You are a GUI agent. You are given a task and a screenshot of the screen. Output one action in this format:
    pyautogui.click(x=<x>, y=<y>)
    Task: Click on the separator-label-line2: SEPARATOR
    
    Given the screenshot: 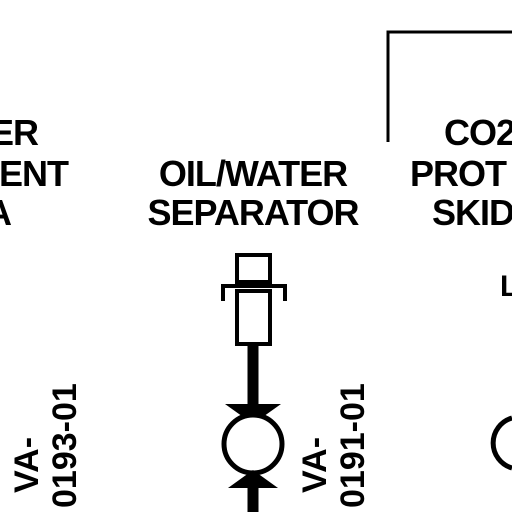 What is the action you would take?
    pyautogui.click(x=253, y=212)
    